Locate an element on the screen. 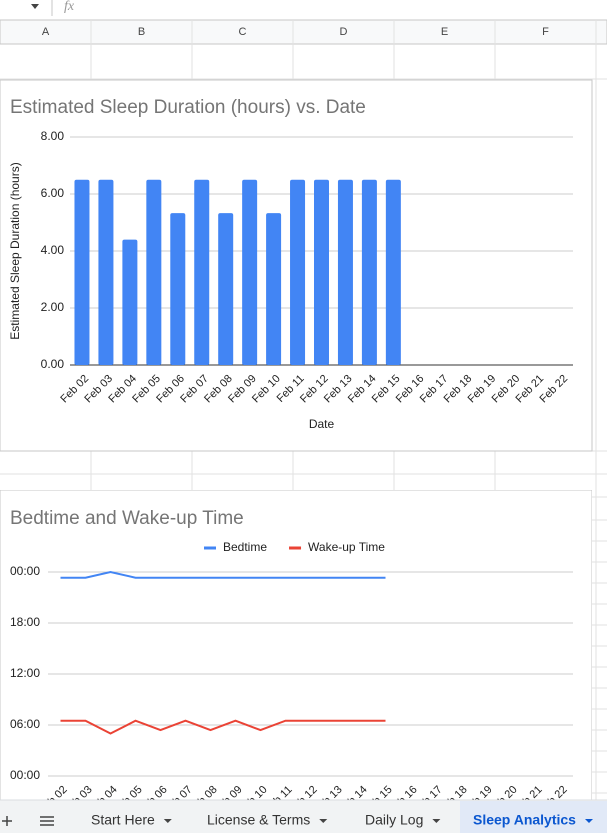 The image size is (607, 833). y-tick-label: 2.00 is located at coordinates (53, 307).